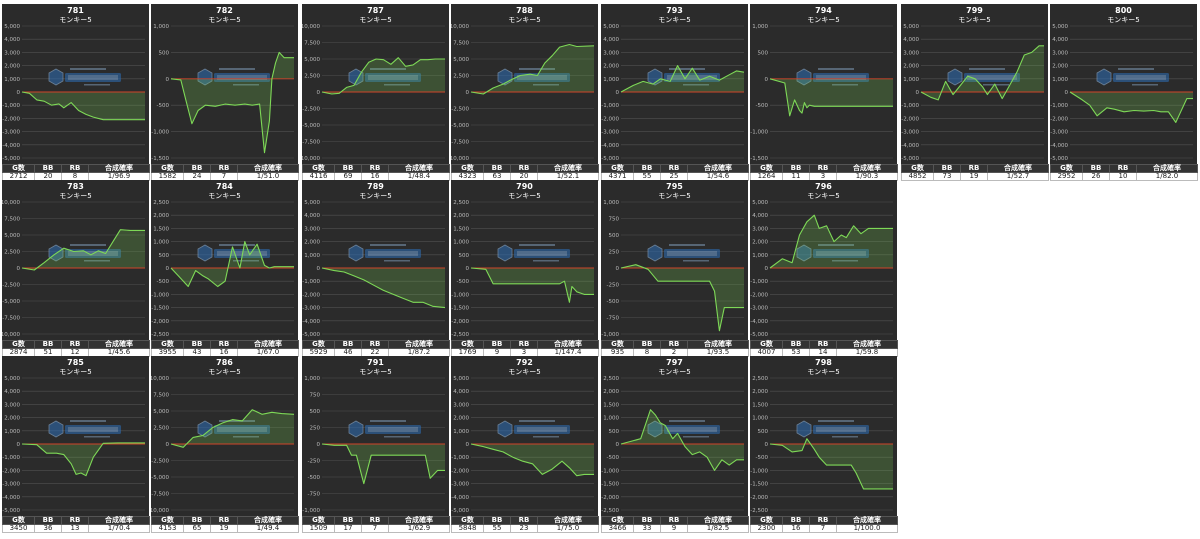 Image resolution: width=1200 pixels, height=539 pixels. I want to click on stats-table: G数 BB RB 合成確率 2300 16 7 1/100.0, so click(824, 524).